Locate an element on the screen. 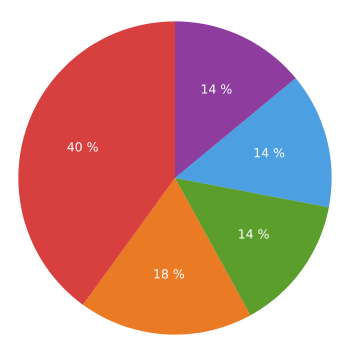 This screenshot has width=350, height=356. data-label: 40 % is located at coordinates (82, 147).